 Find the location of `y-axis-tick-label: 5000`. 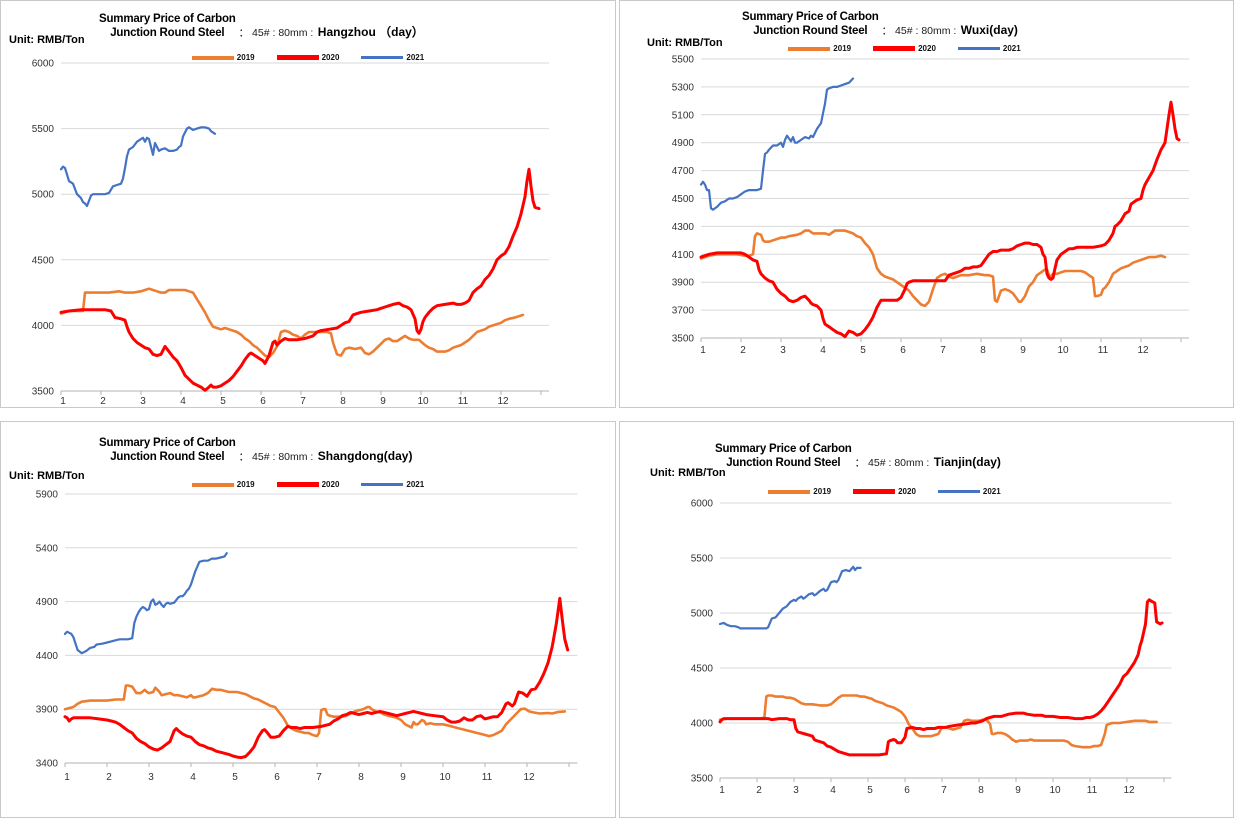

y-axis-tick-label: 5000 is located at coordinates (702, 614).